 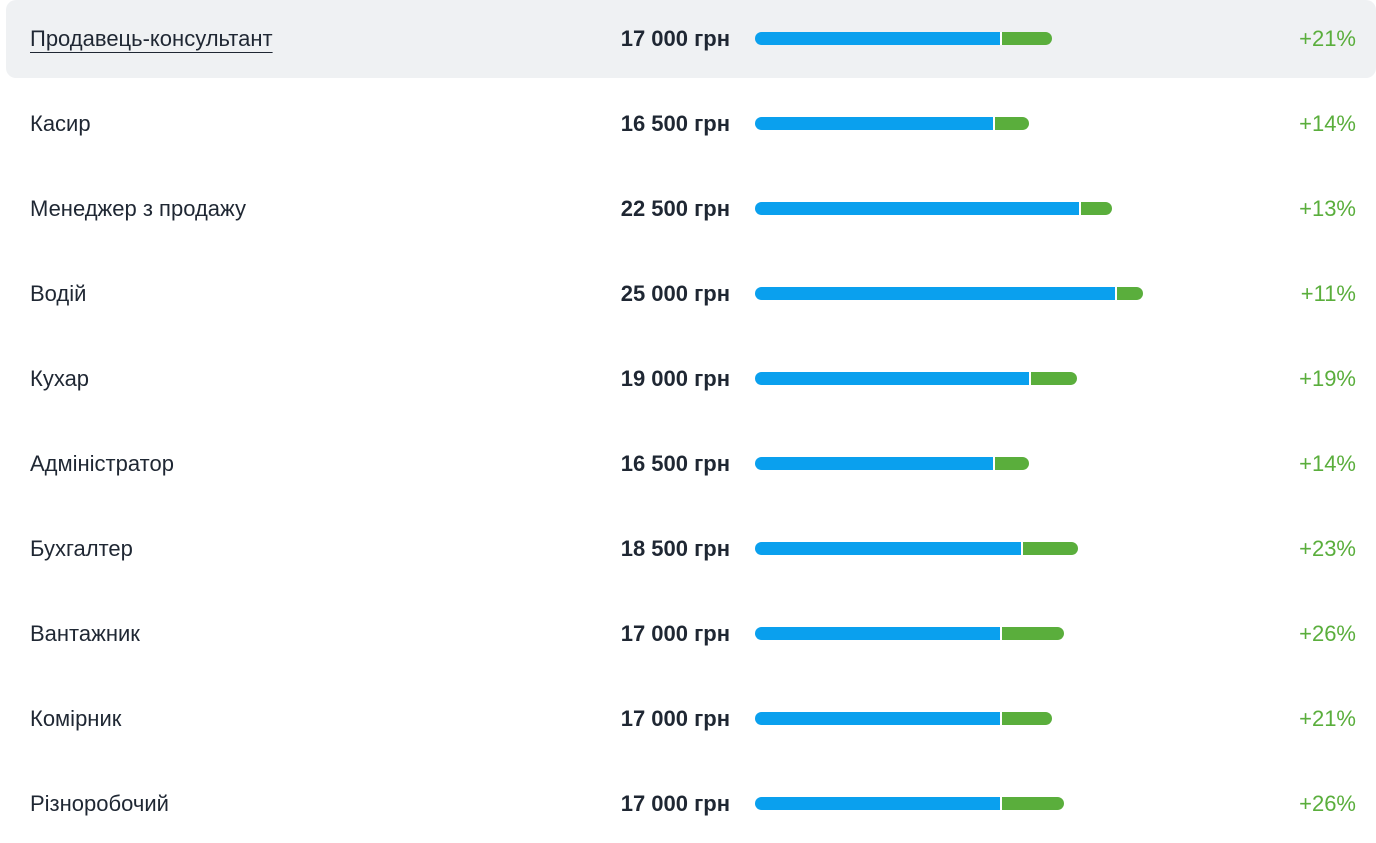 What do you see at coordinates (675, 208) in the screenshot?
I see `salary-value: 22 500 грн` at bounding box center [675, 208].